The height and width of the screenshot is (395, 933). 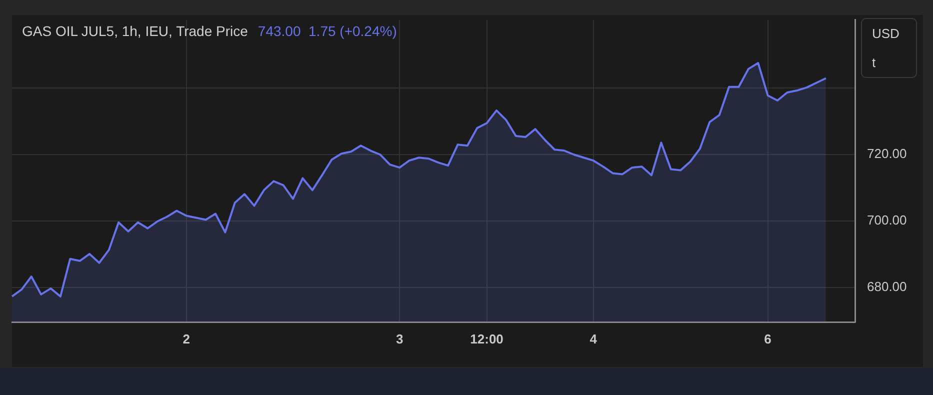 What do you see at coordinates (768, 338) in the screenshot?
I see `x-tick-label: 6` at bounding box center [768, 338].